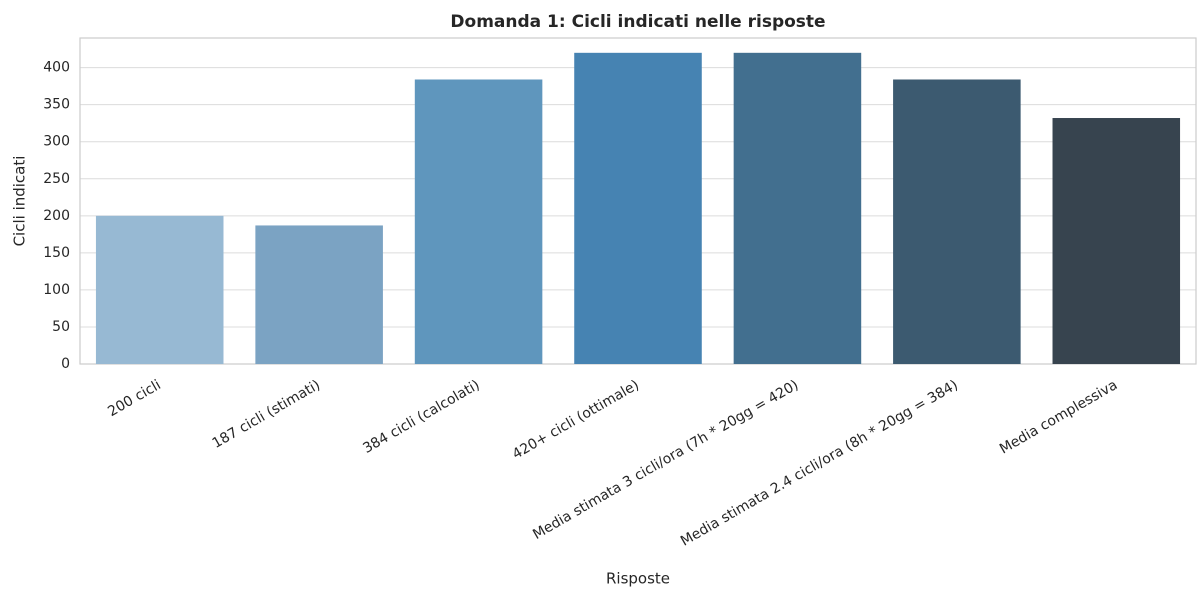  I want to click on x-tick-label: 384 cicli (calcolati), so click(421, 417).